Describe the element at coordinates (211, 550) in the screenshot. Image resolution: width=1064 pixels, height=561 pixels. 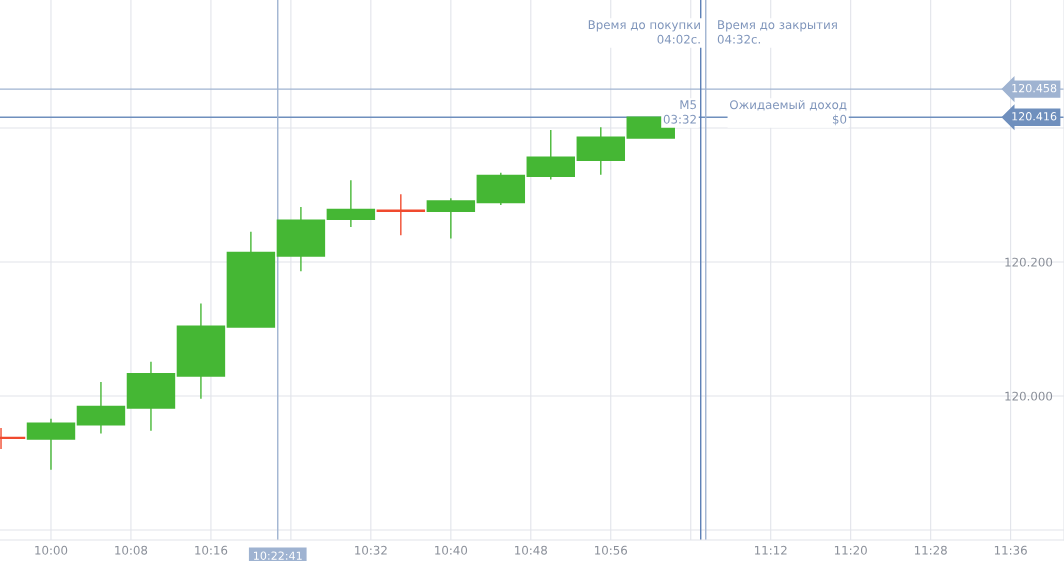
I see `x-tick-label: 10:16` at that location.